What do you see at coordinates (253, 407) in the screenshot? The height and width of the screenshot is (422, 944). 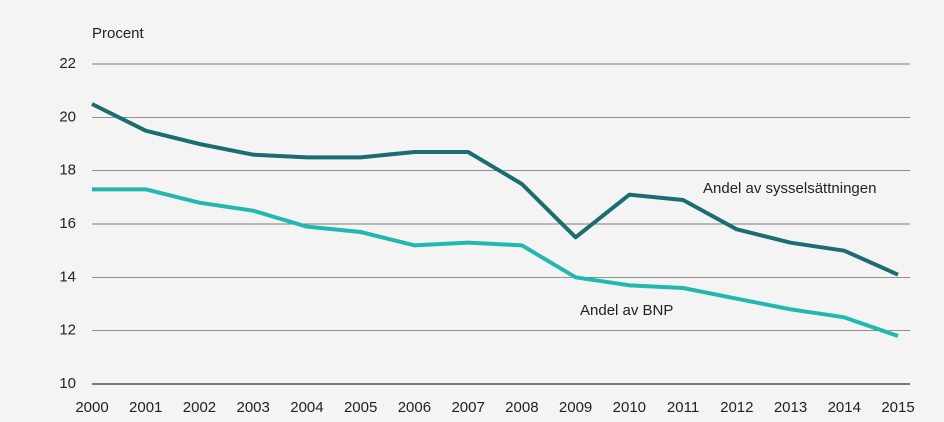 I see `x-tick-label: 2003` at bounding box center [253, 407].